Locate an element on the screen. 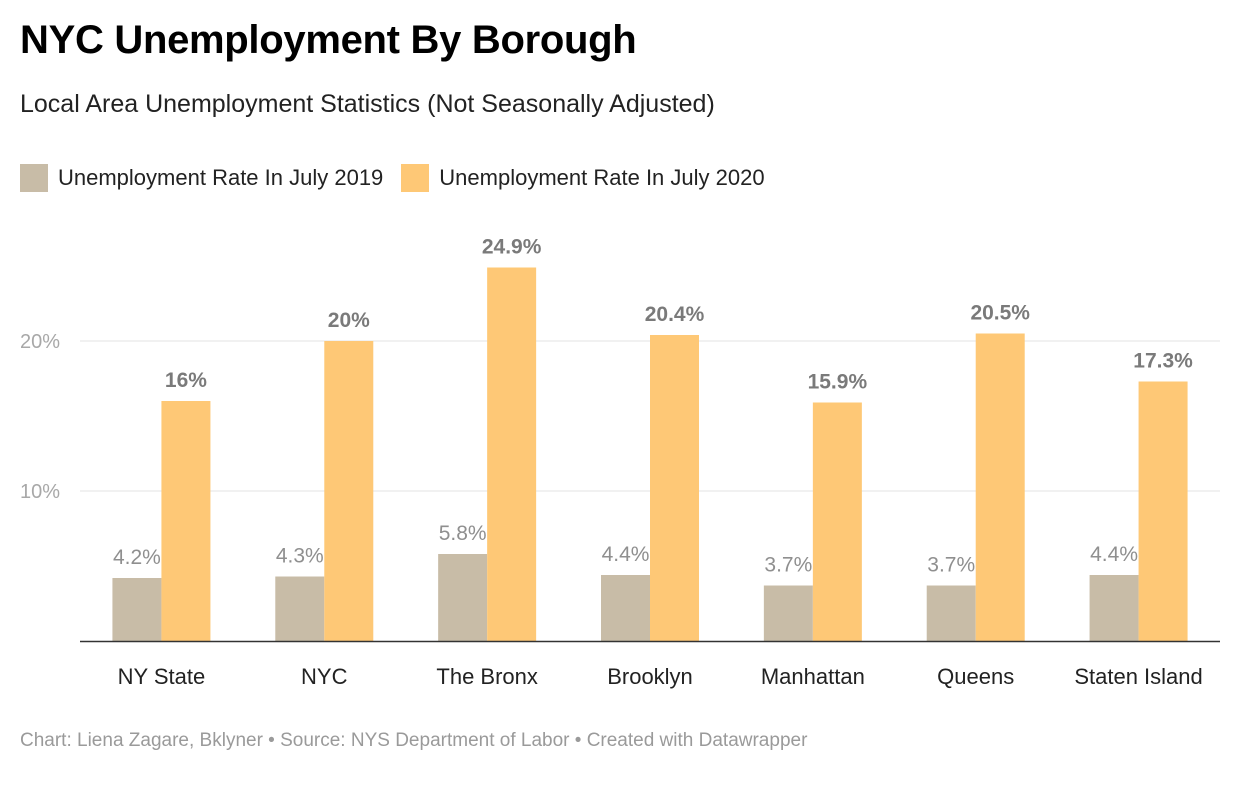  x-tick-label: NY State is located at coordinates (162, 676).